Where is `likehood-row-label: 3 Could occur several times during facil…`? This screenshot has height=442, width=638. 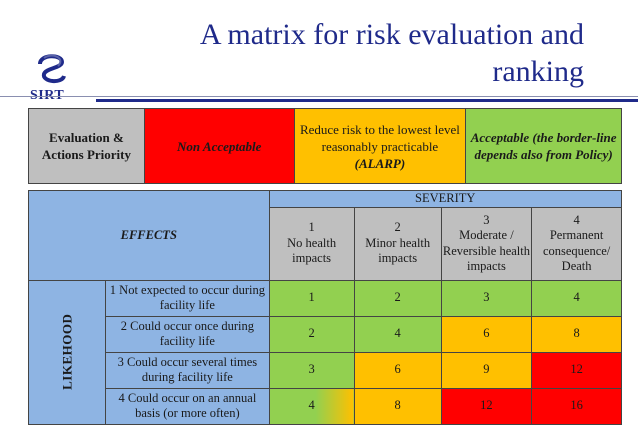
likehood-row-label: 3 Could occur several times during facil… is located at coordinates (187, 370).